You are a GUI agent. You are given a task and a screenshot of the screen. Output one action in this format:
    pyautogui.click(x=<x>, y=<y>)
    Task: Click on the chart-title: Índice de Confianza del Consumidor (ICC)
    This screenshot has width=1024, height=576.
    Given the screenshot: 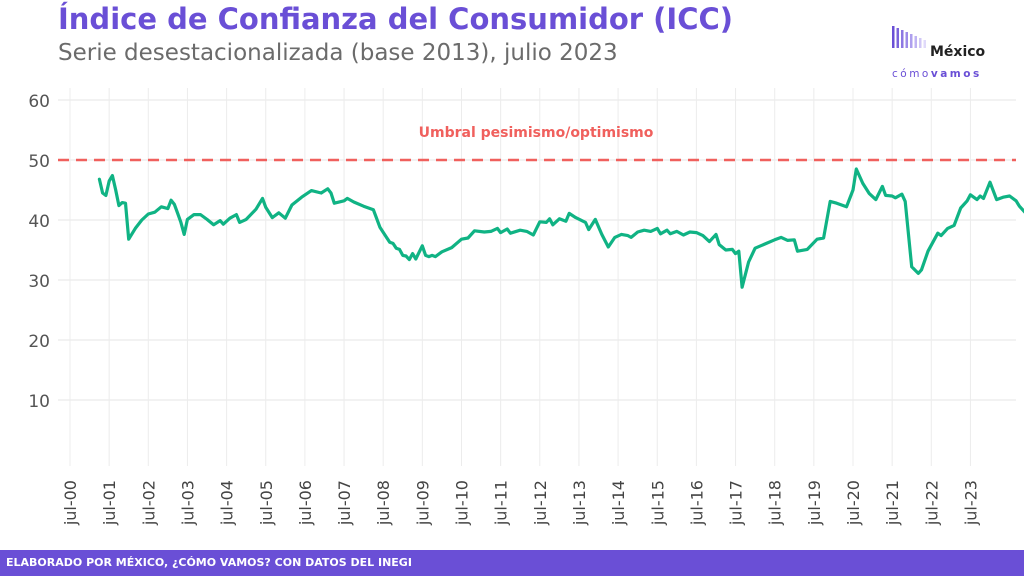 What is the action you would take?
    pyautogui.click(x=396, y=19)
    